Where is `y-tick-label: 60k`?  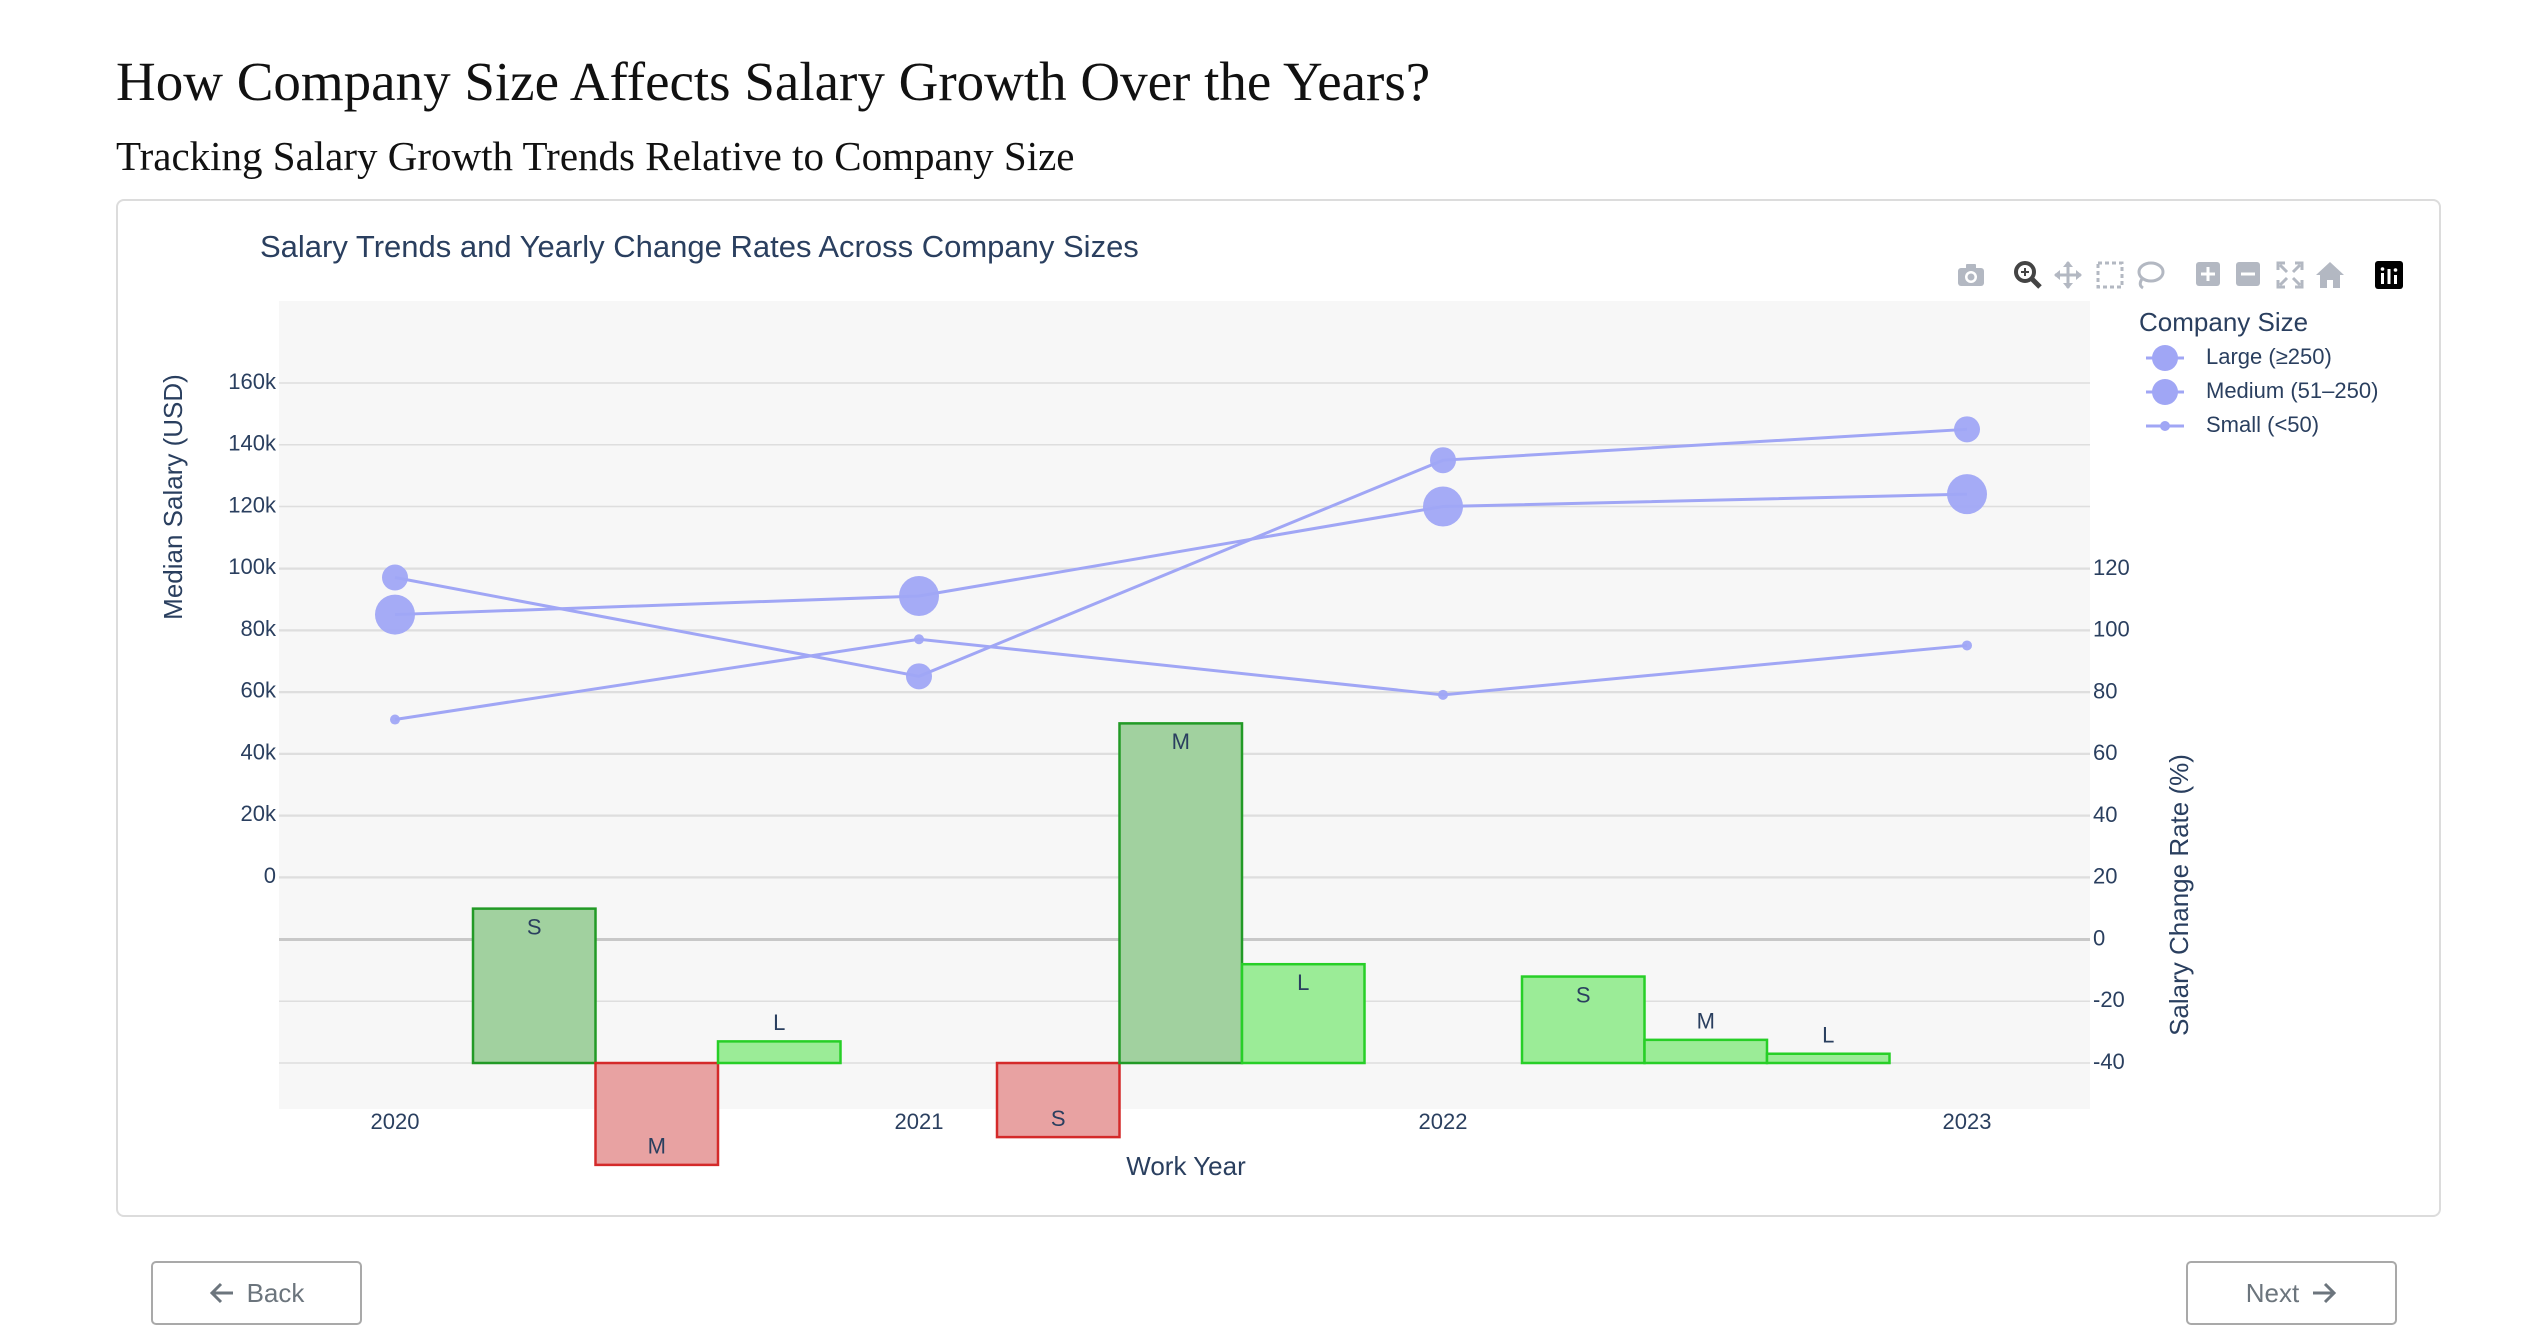
y-tick-label: 60k is located at coordinates (259, 690).